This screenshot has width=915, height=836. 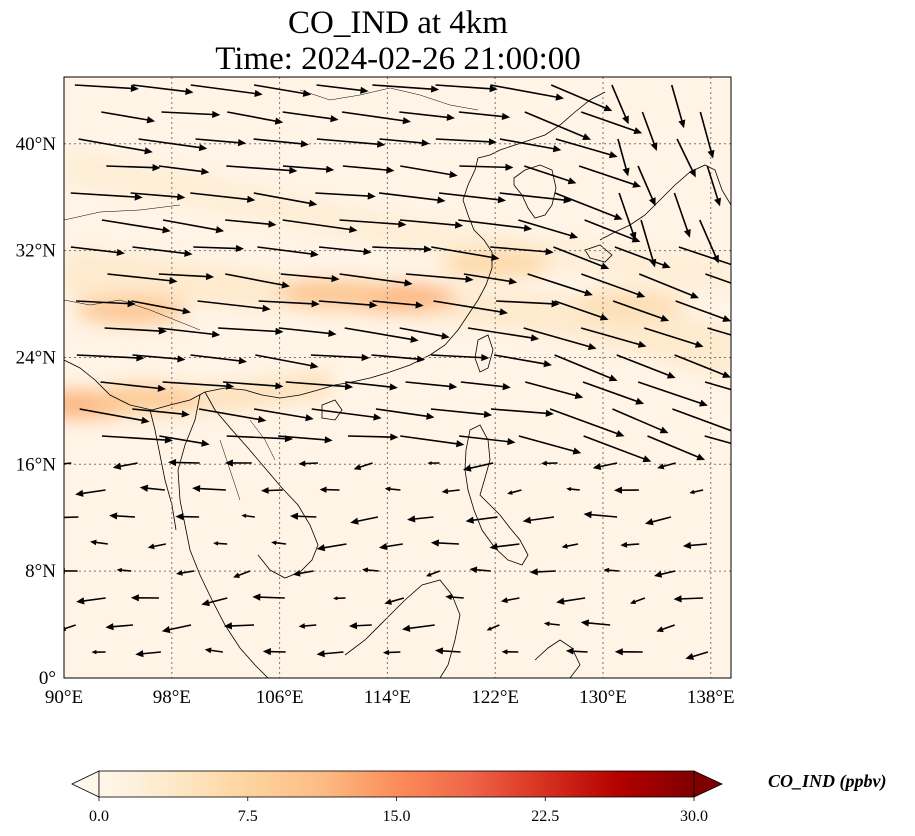 What do you see at coordinates (396, 784) in the screenshot?
I see `colorbar-body` at bounding box center [396, 784].